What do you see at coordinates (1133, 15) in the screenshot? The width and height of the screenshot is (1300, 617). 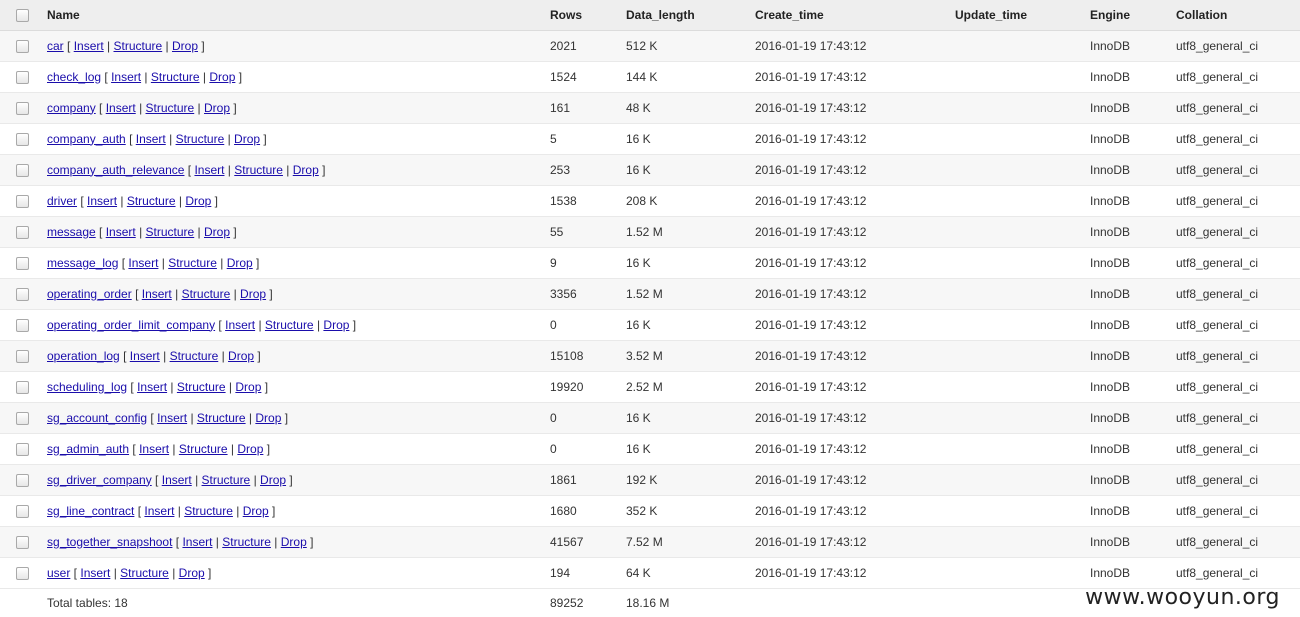 I see `col-engine: Engine` at bounding box center [1133, 15].